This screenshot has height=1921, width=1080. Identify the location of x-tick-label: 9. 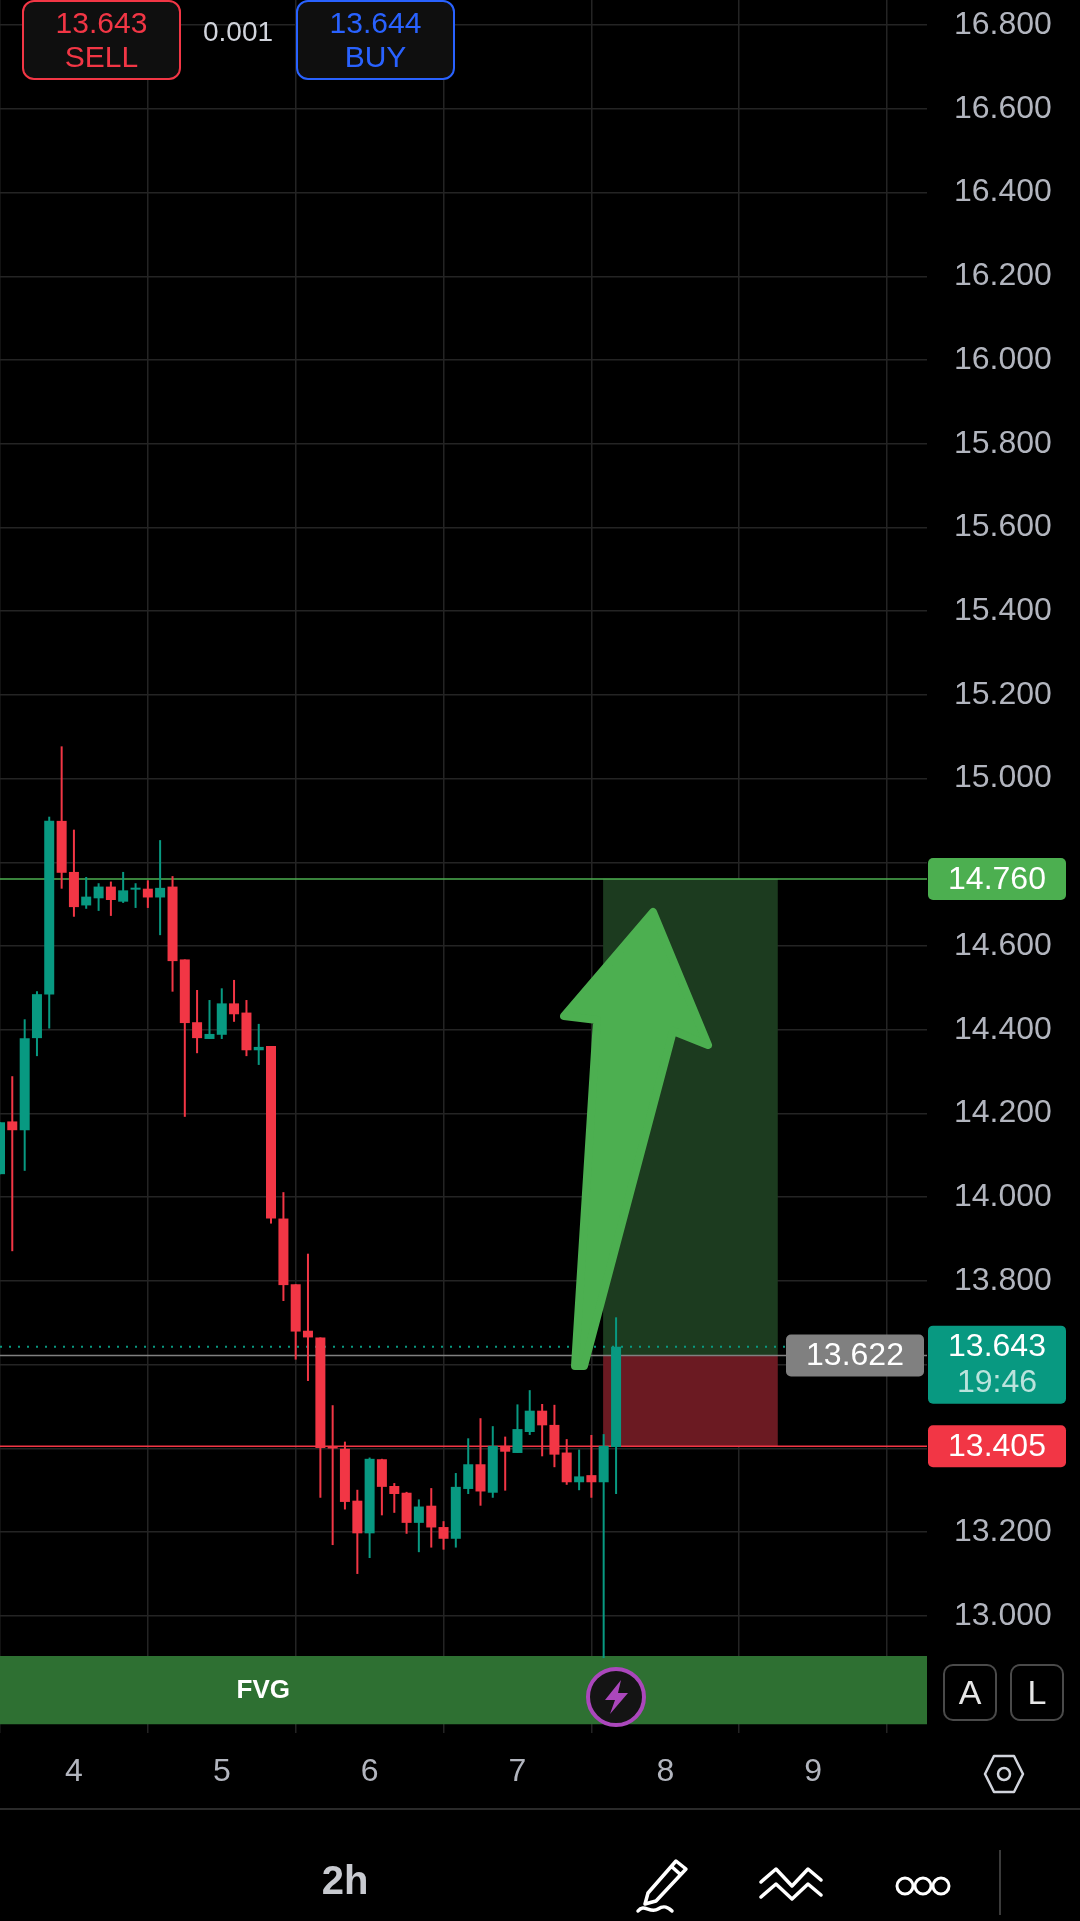
(813, 1770).